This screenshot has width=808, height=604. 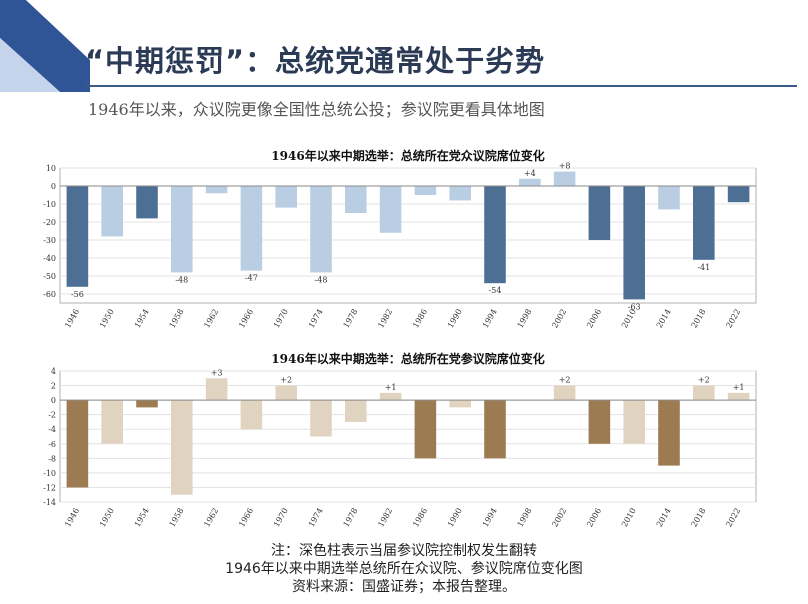 I want to click on chart0-y-tick-label: -60, so click(x=49, y=294).